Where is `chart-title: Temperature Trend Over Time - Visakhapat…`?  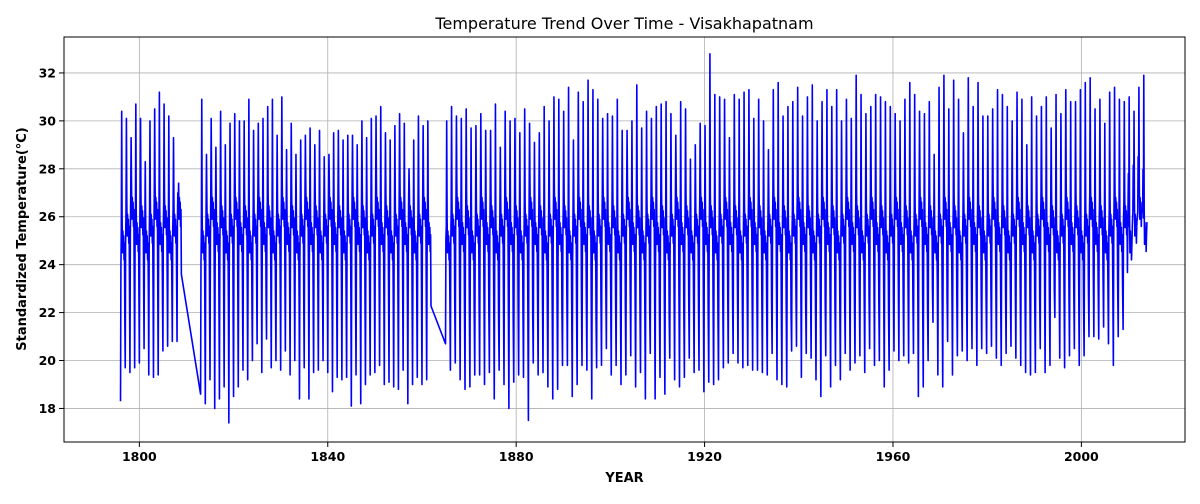
chart-title: Temperature Trend Over Time - Visakhapat… is located at coordinates (623, 23).